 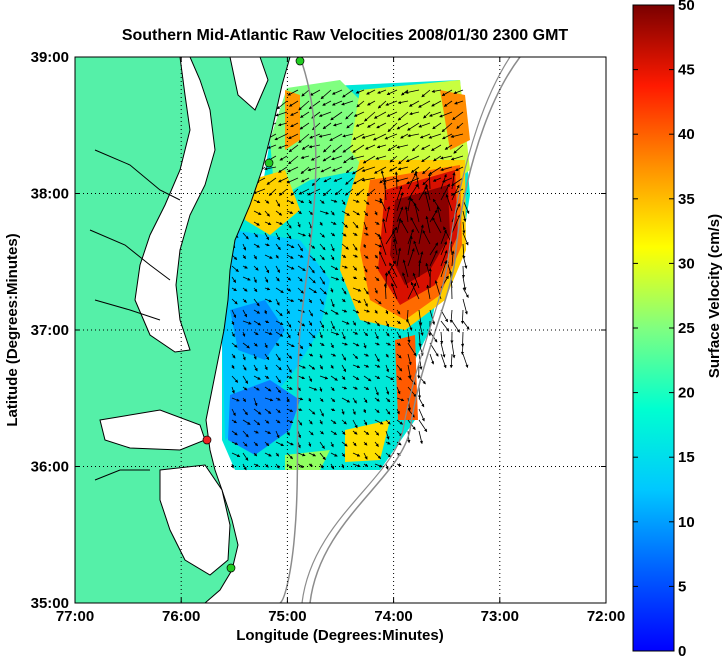 What do you see at coordinates (686, 522) in the screenshot?
I see `colorbar-tick-label: 10` at bounding box center [686, 522].